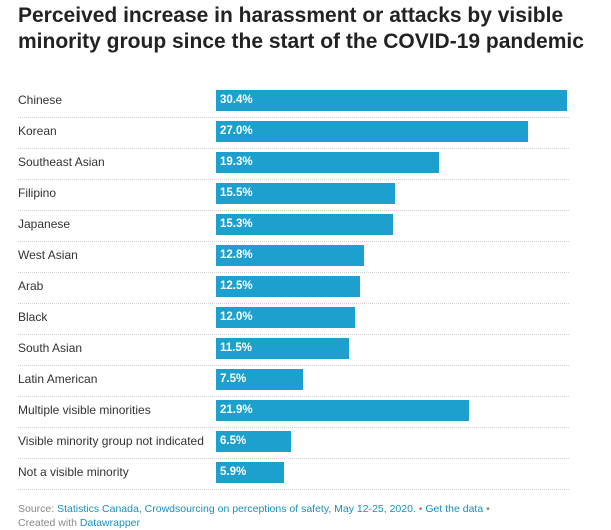 This screenshot has width=611, height=530. What do you see at coordinates (61, 162) in the screenshot?
I see `category-label: Southeast Asian` at bounding box center [61, 162].